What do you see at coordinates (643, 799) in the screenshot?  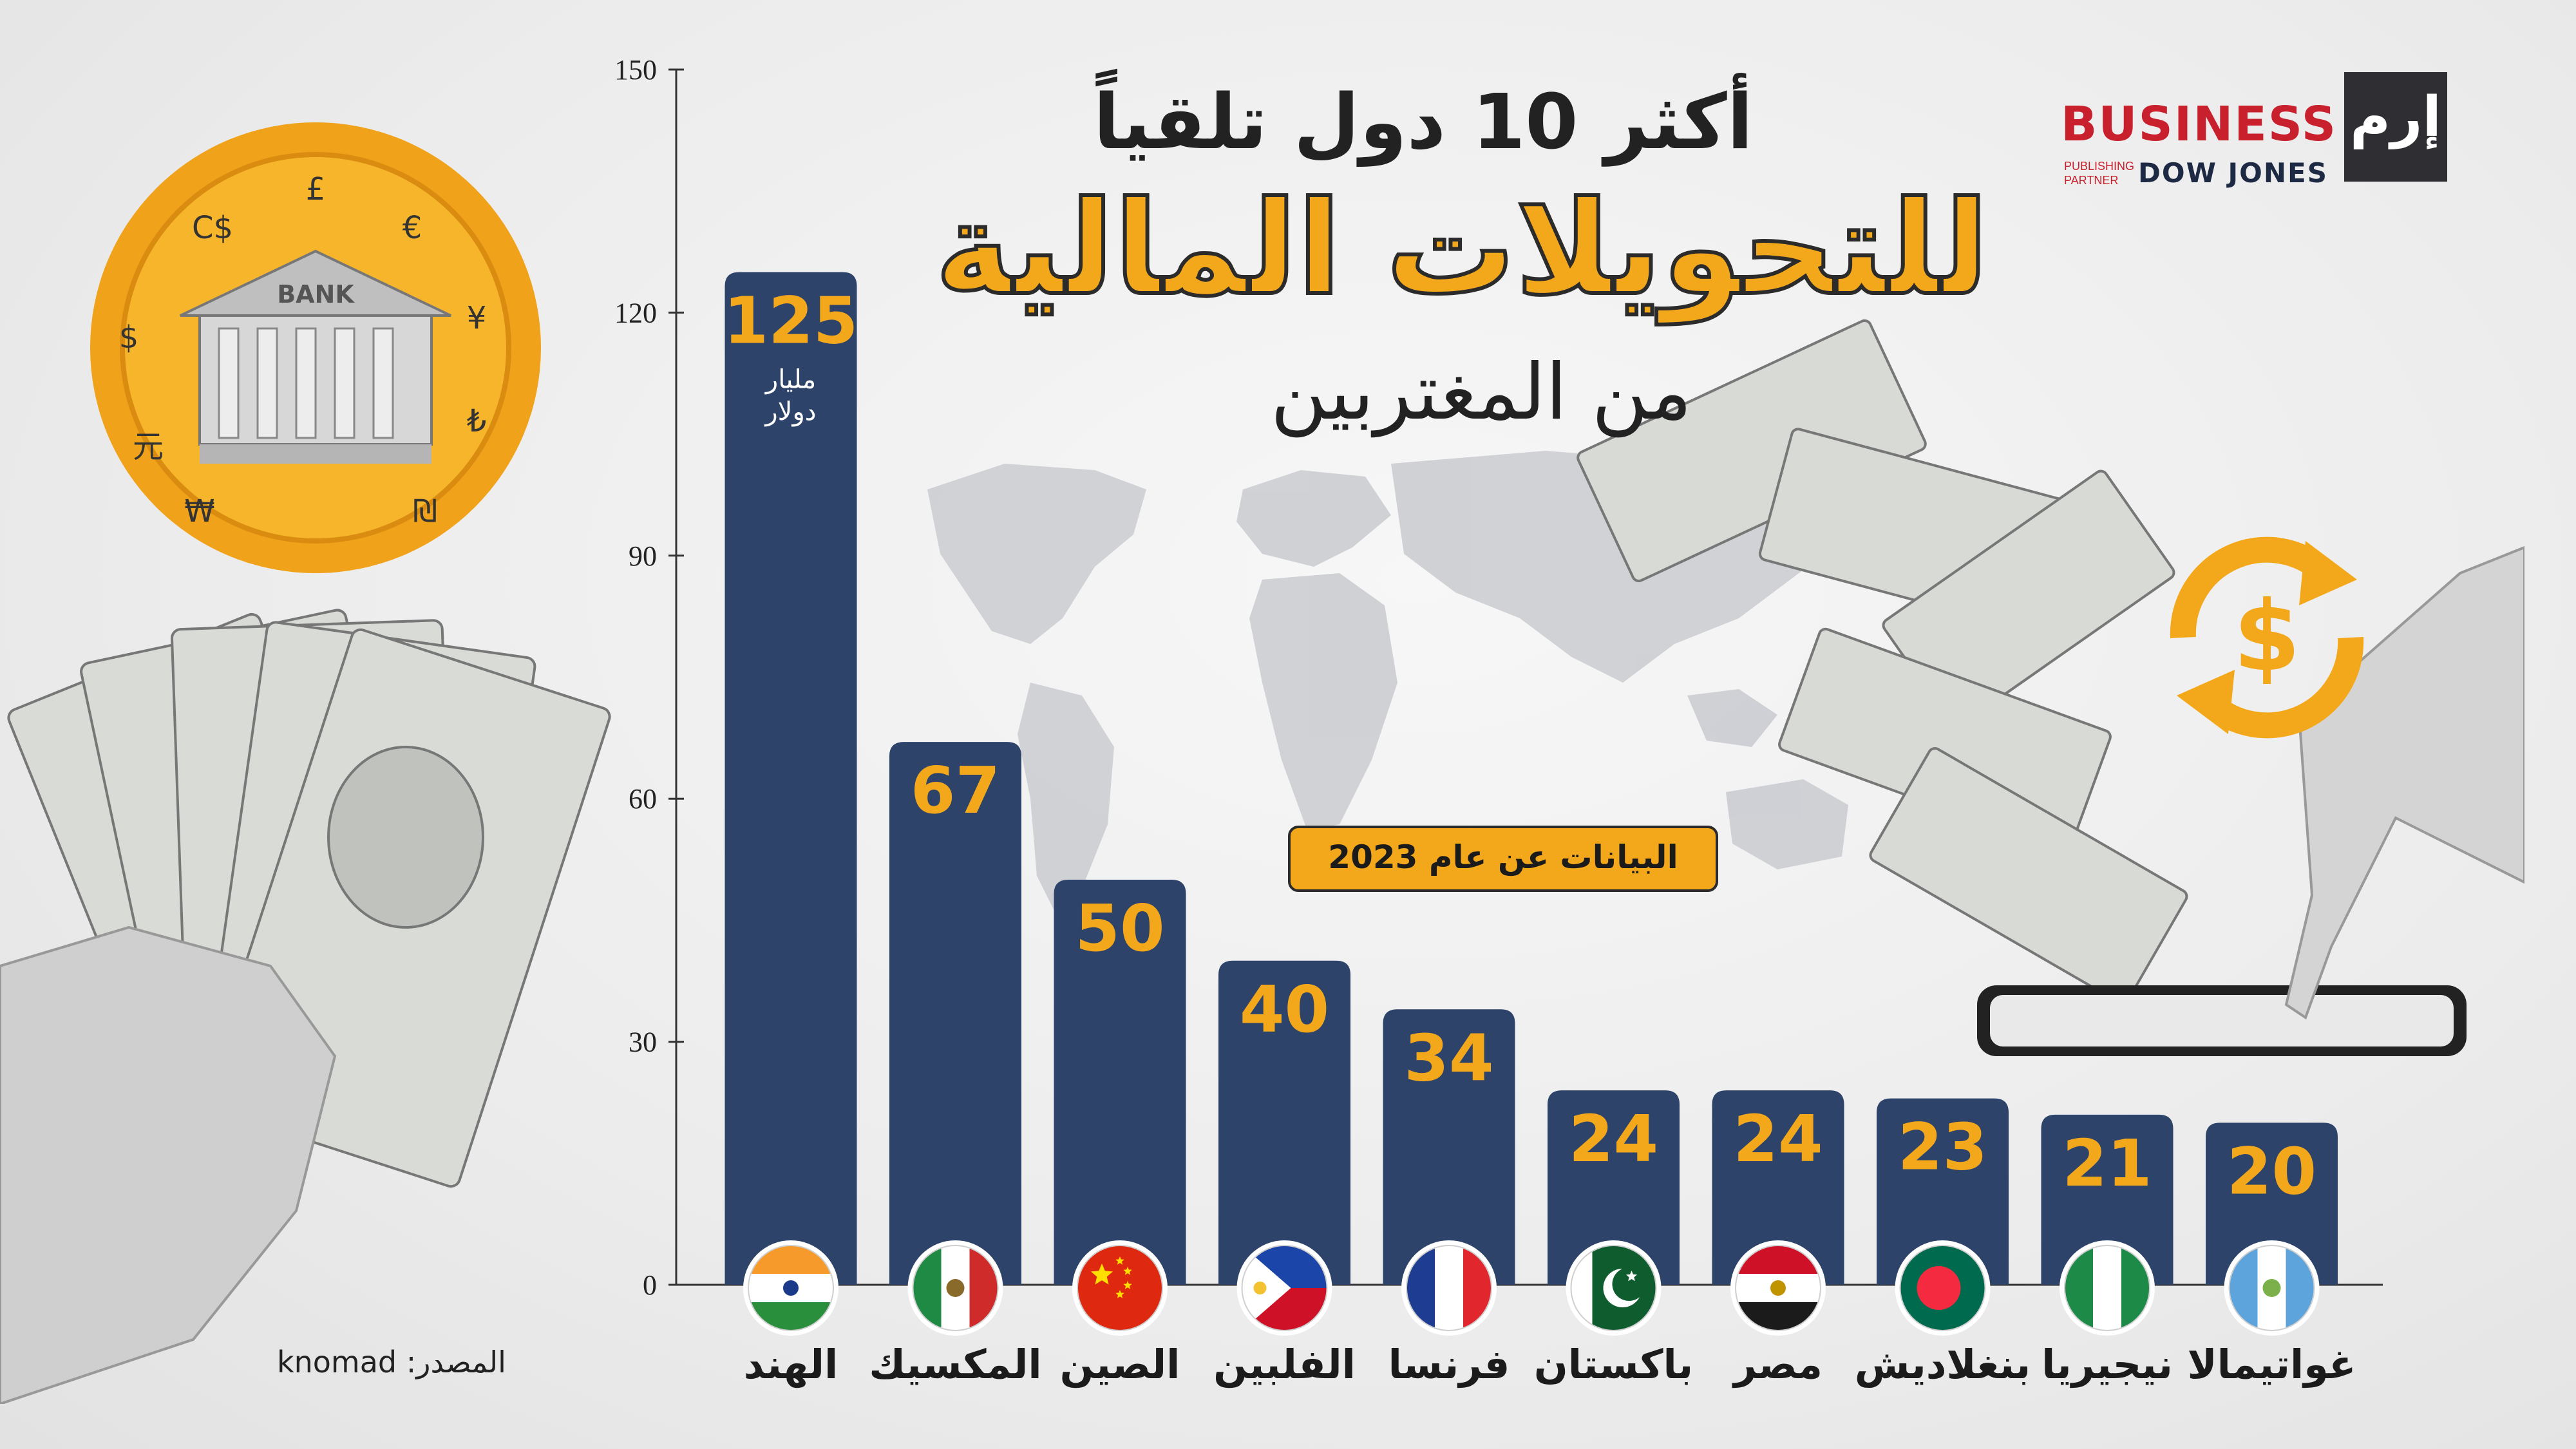 I see `y-tick-label: 60` at bounding box center [643, 799].